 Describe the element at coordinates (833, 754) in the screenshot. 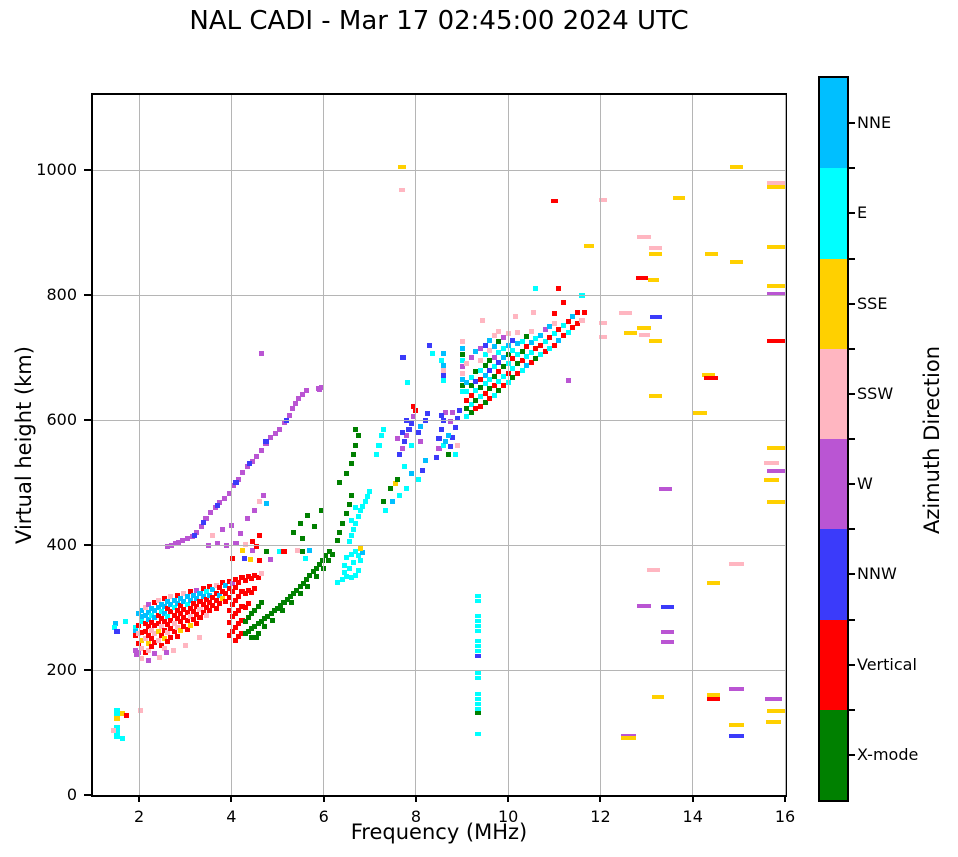

I see `colorbar-segment-x-mode` at that location.